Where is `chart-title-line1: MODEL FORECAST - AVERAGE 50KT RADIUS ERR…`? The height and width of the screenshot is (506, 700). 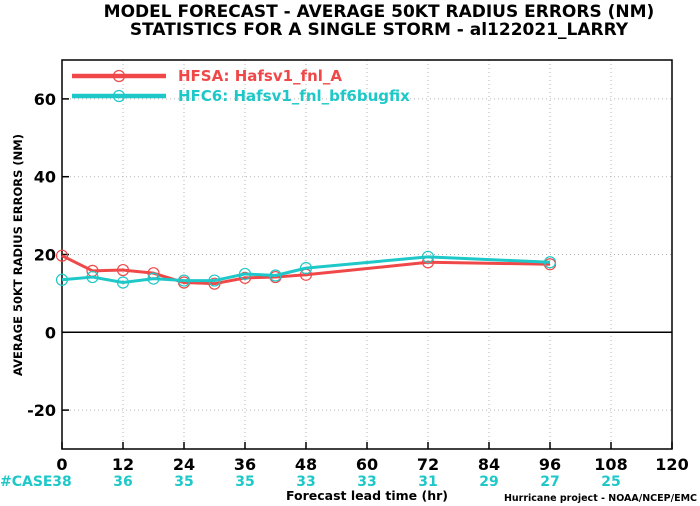 chart-title-line1: MODEL FORECAST - AVERAGE 50KT RADIUS ERR… is located at coordinates (379, 12).